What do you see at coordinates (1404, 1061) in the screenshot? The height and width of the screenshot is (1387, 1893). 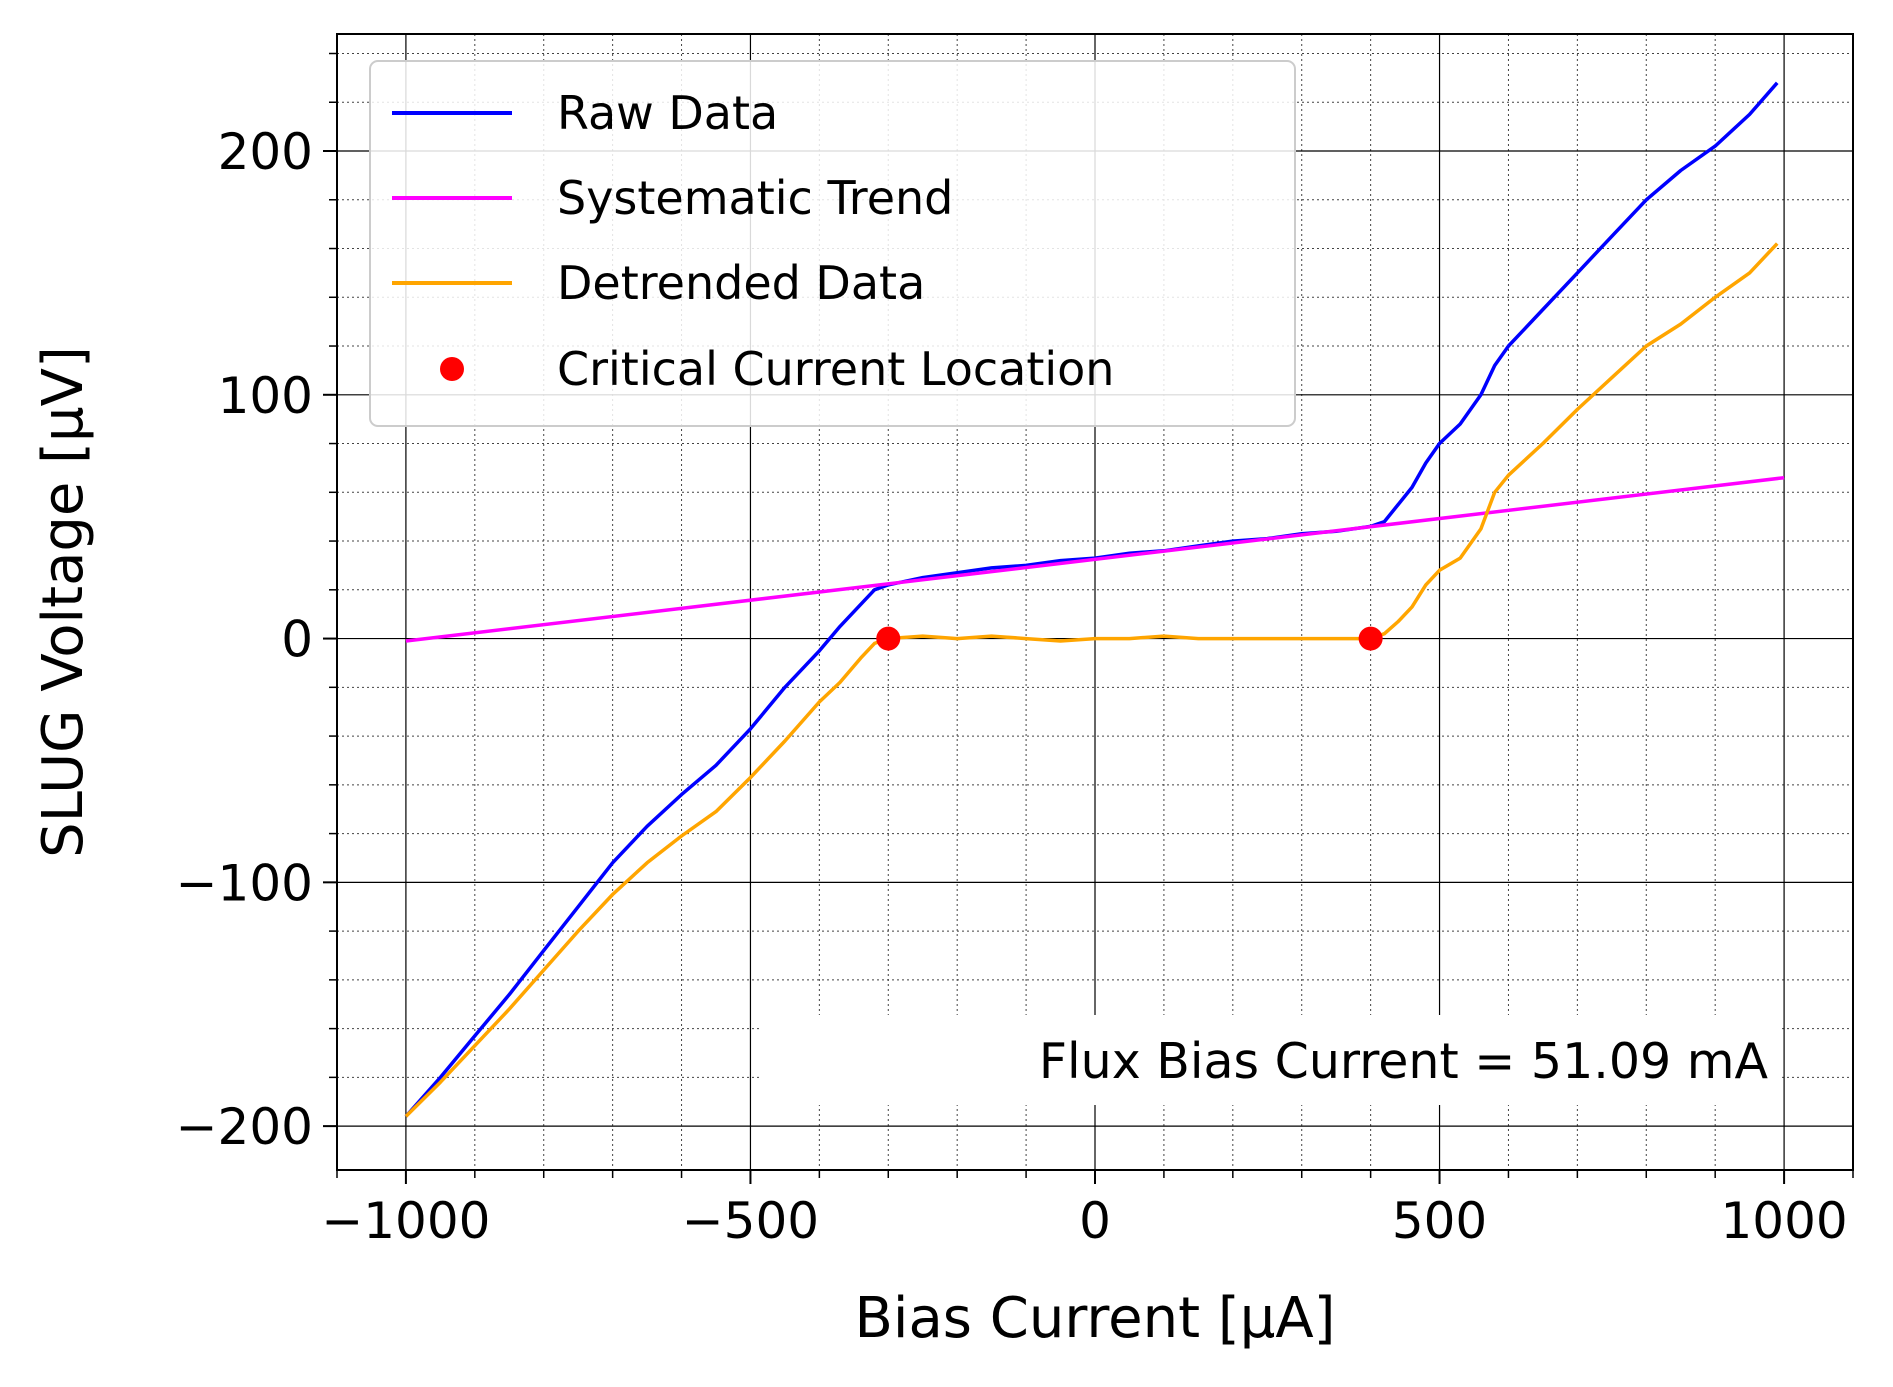 I see `annotation-text: Flux Bias Current = 51.09 mA` at bounding box center [1404, 1061].